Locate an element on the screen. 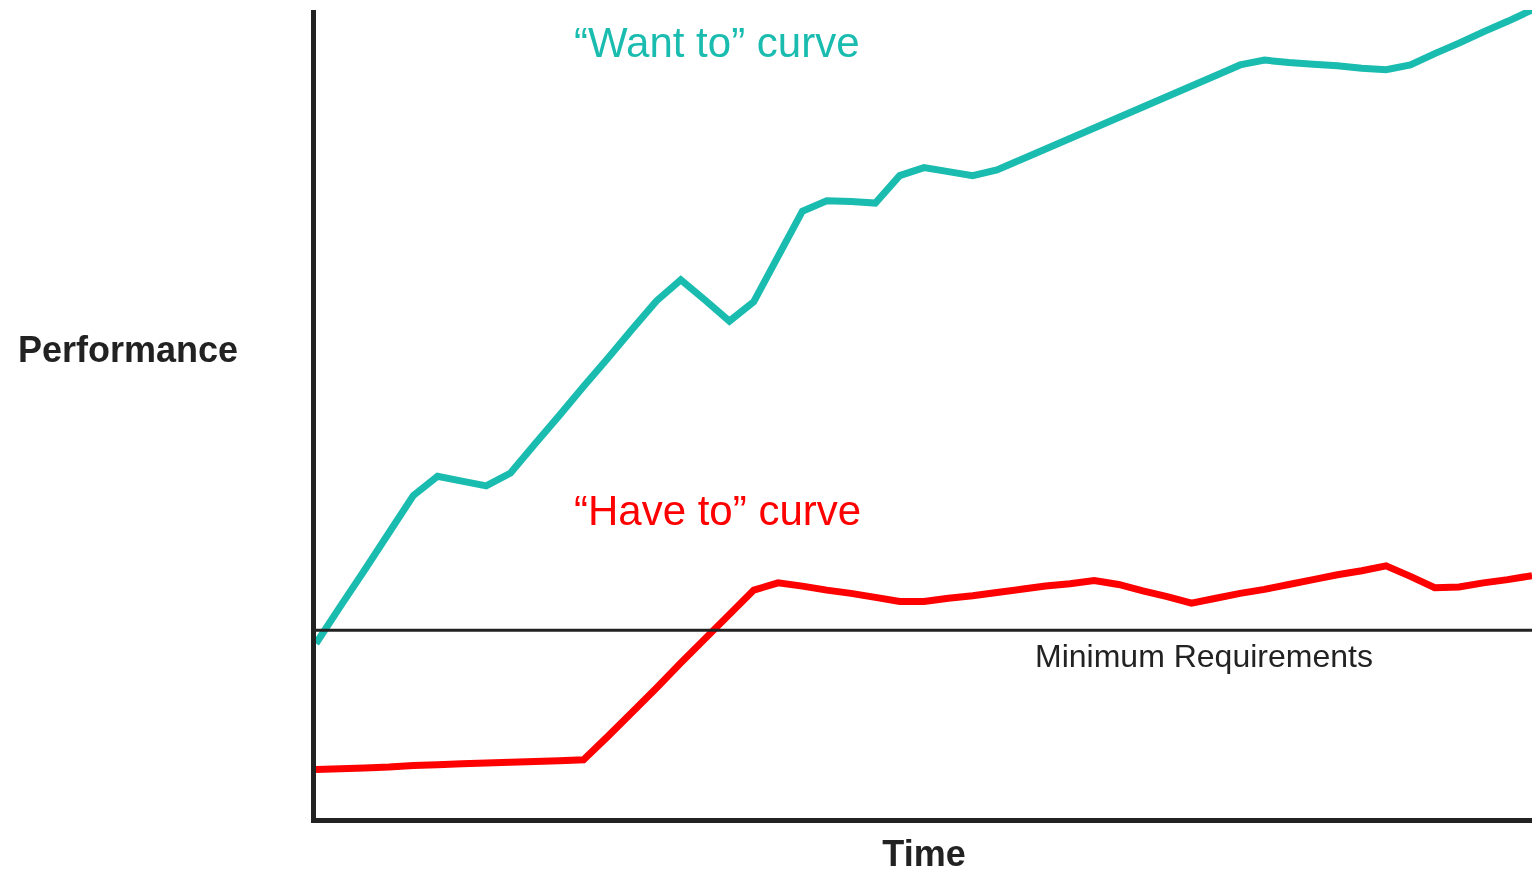 The image size is (1532, 896). text: “Want to” curve is located at coordinates (717, 42).